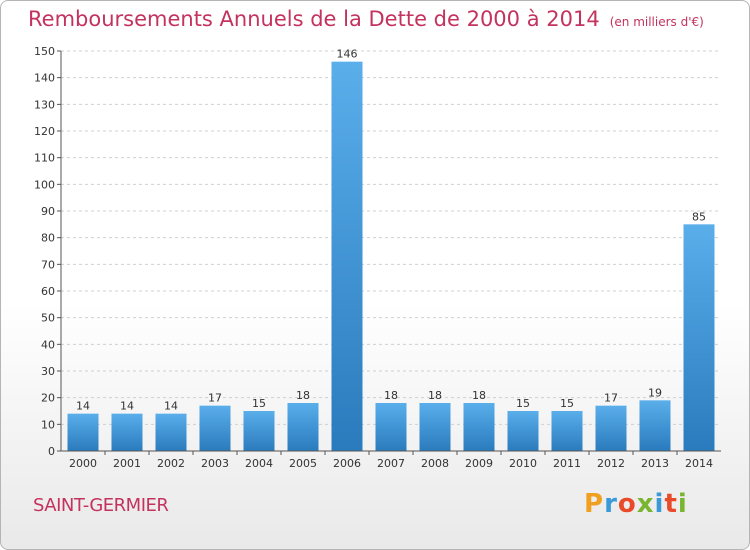  What do you see at coordinates (48, 238) in the screenshot?
I see `y-tick-label: 80` at bounding box center [48, 238].